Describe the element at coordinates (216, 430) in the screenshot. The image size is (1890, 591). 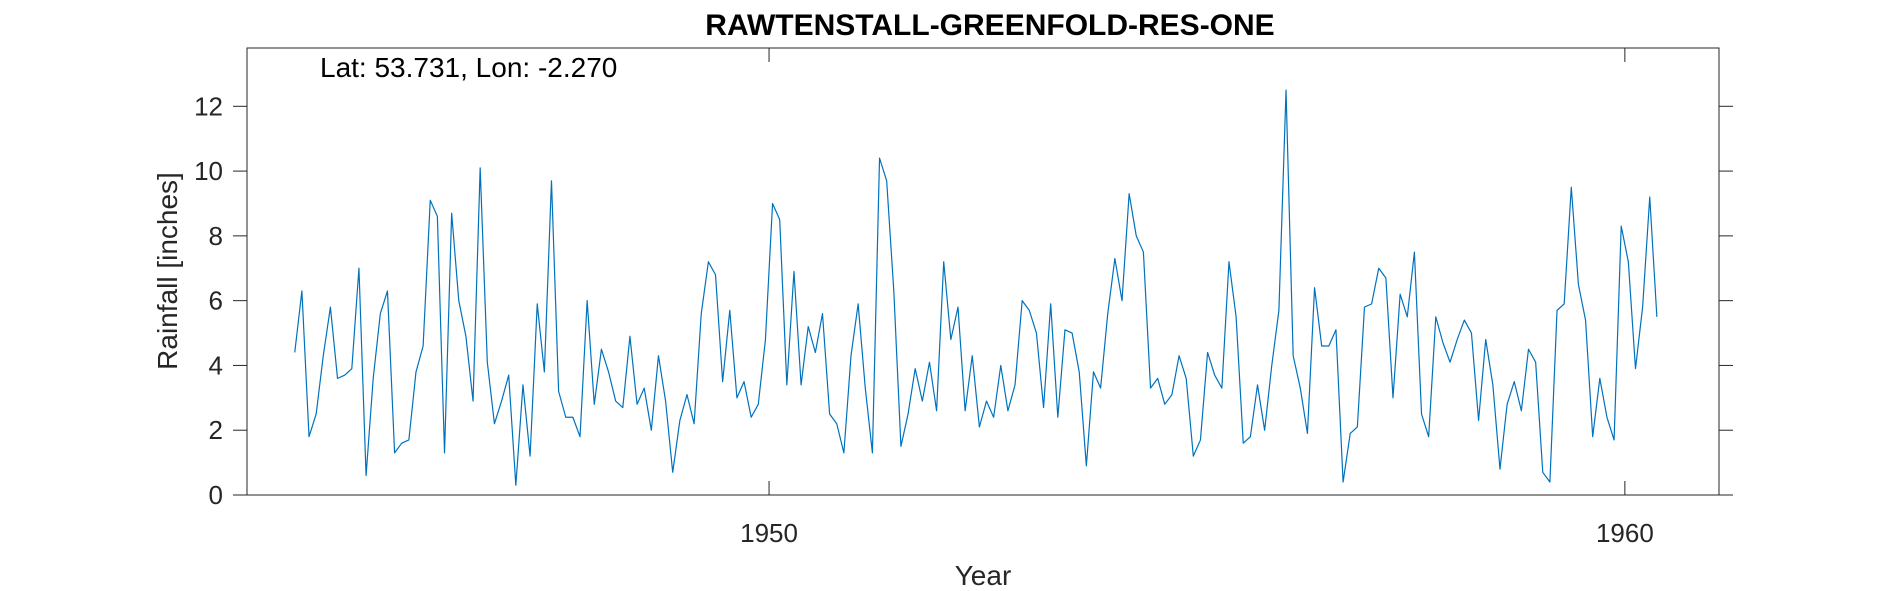
I see `y-tick-label: 2` at that location.